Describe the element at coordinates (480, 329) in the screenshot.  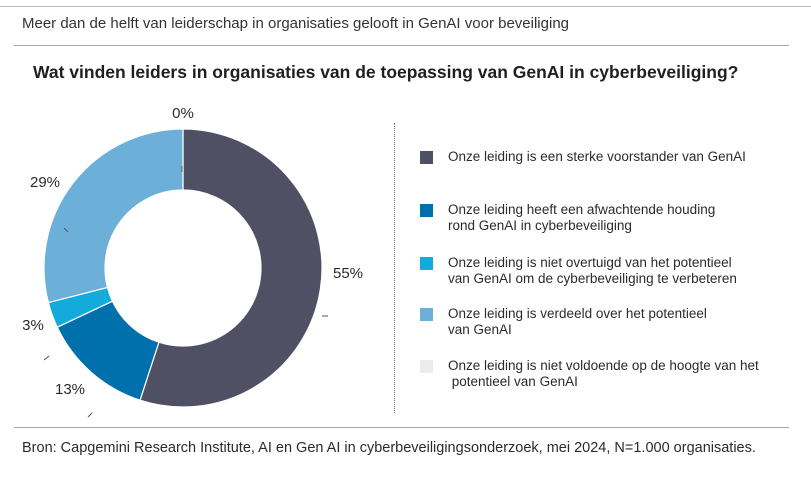
I see `legend-label-line: van GenAI` at that location.